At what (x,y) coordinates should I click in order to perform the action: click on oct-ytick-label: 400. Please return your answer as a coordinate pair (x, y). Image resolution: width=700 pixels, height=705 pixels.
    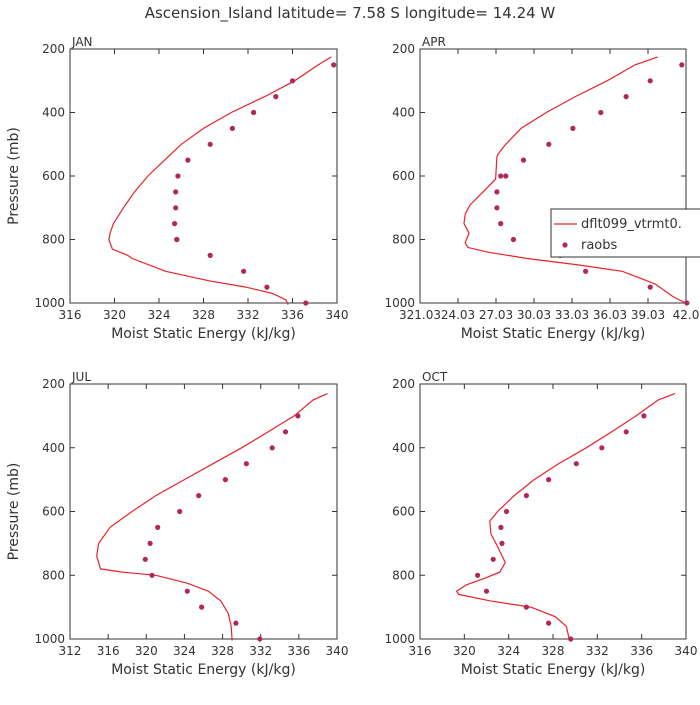
    Looking at the image, I should click on (403, 448).